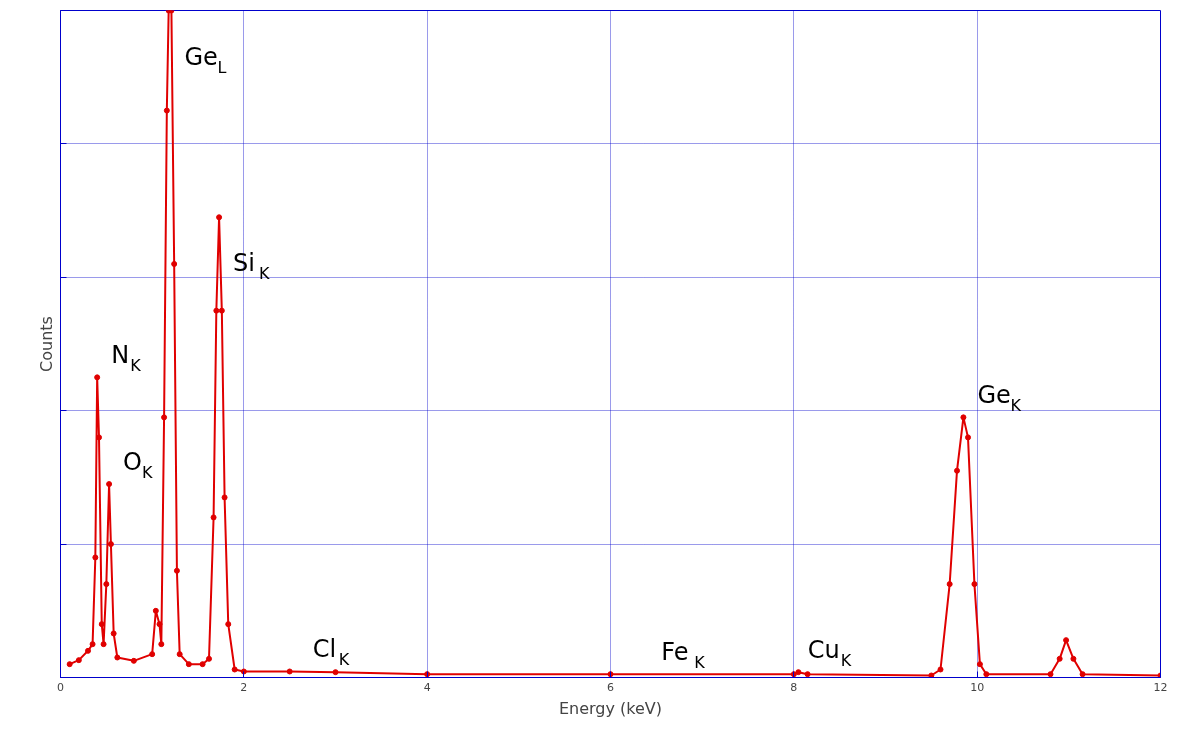 This screenshot has height=731, width=1204. Describe the element at coordinates (60, 687) in the screenshot. I see `x-tick-label: 0` at that location.